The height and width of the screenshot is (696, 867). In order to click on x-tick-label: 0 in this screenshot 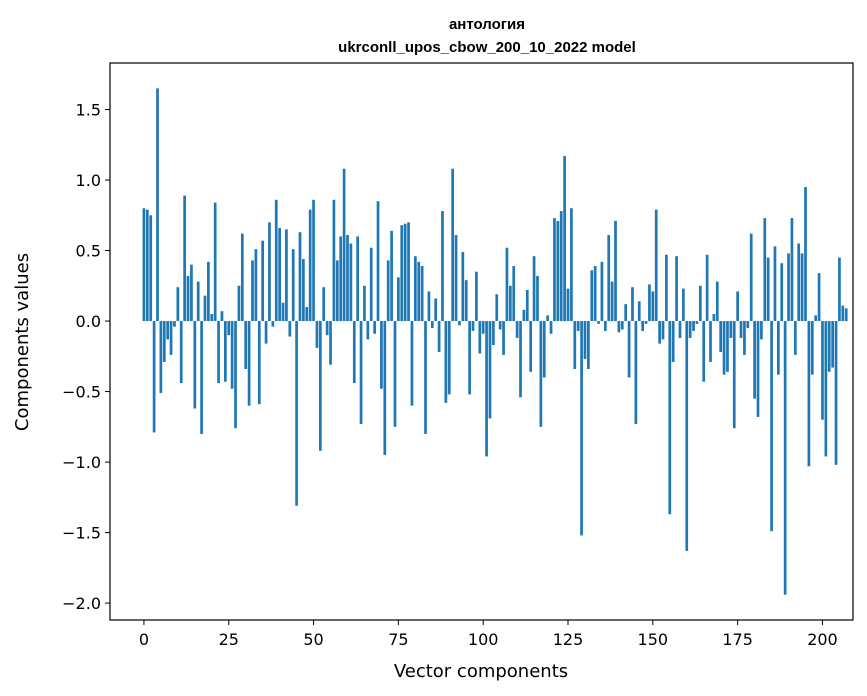, I will do `click(144, 639)`.